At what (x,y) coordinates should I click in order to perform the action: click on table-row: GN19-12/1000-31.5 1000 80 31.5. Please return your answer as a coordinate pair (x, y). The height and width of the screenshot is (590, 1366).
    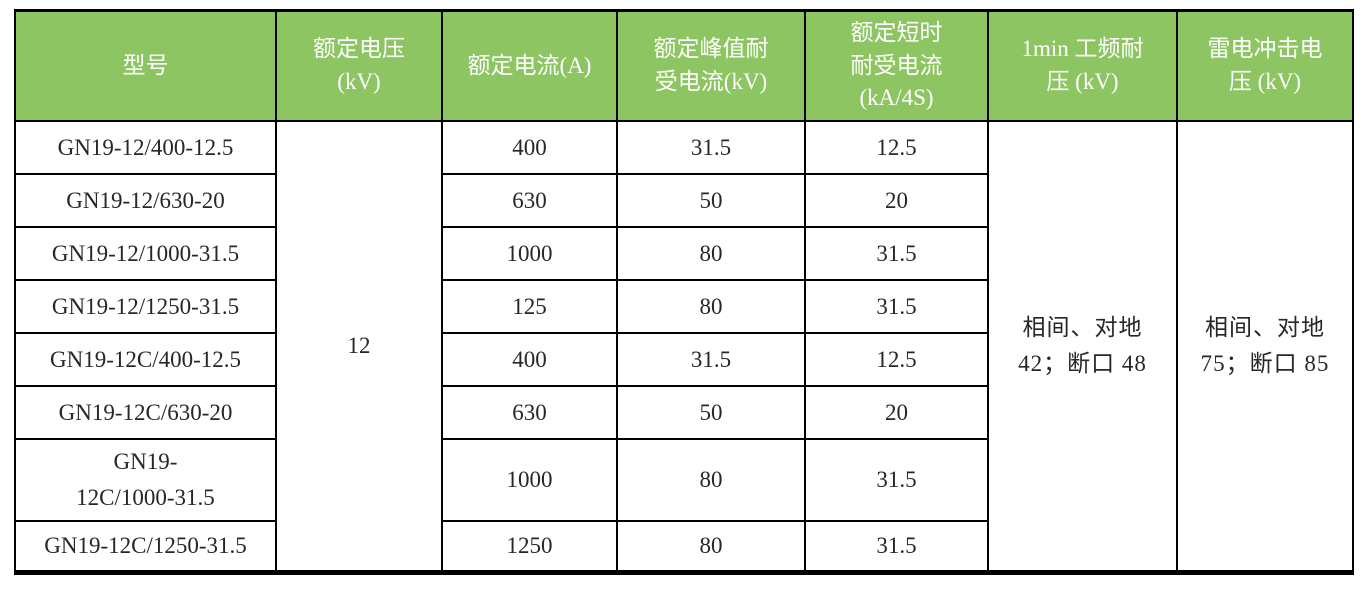
    Looking at the image, I should click on (683, 253).